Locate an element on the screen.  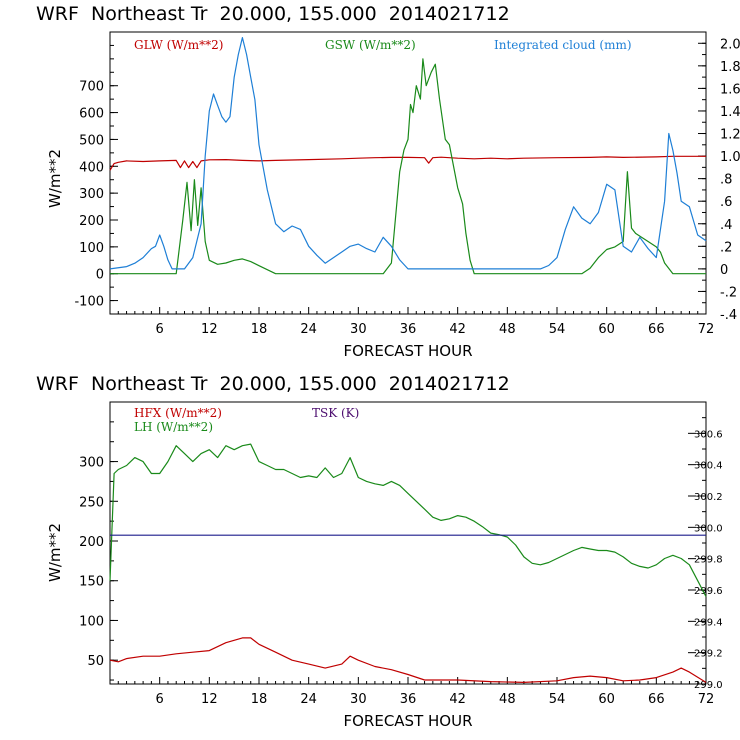
legend-cloud: Integrated cloud (mm) is located at coordinates (563, 45).